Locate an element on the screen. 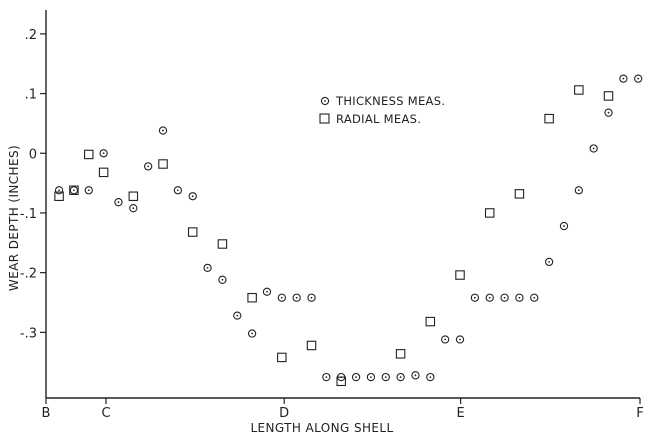 The image size is (645, 438). legend-label-radial: RADIAL MEAS. is located at coordinates (378, 119).